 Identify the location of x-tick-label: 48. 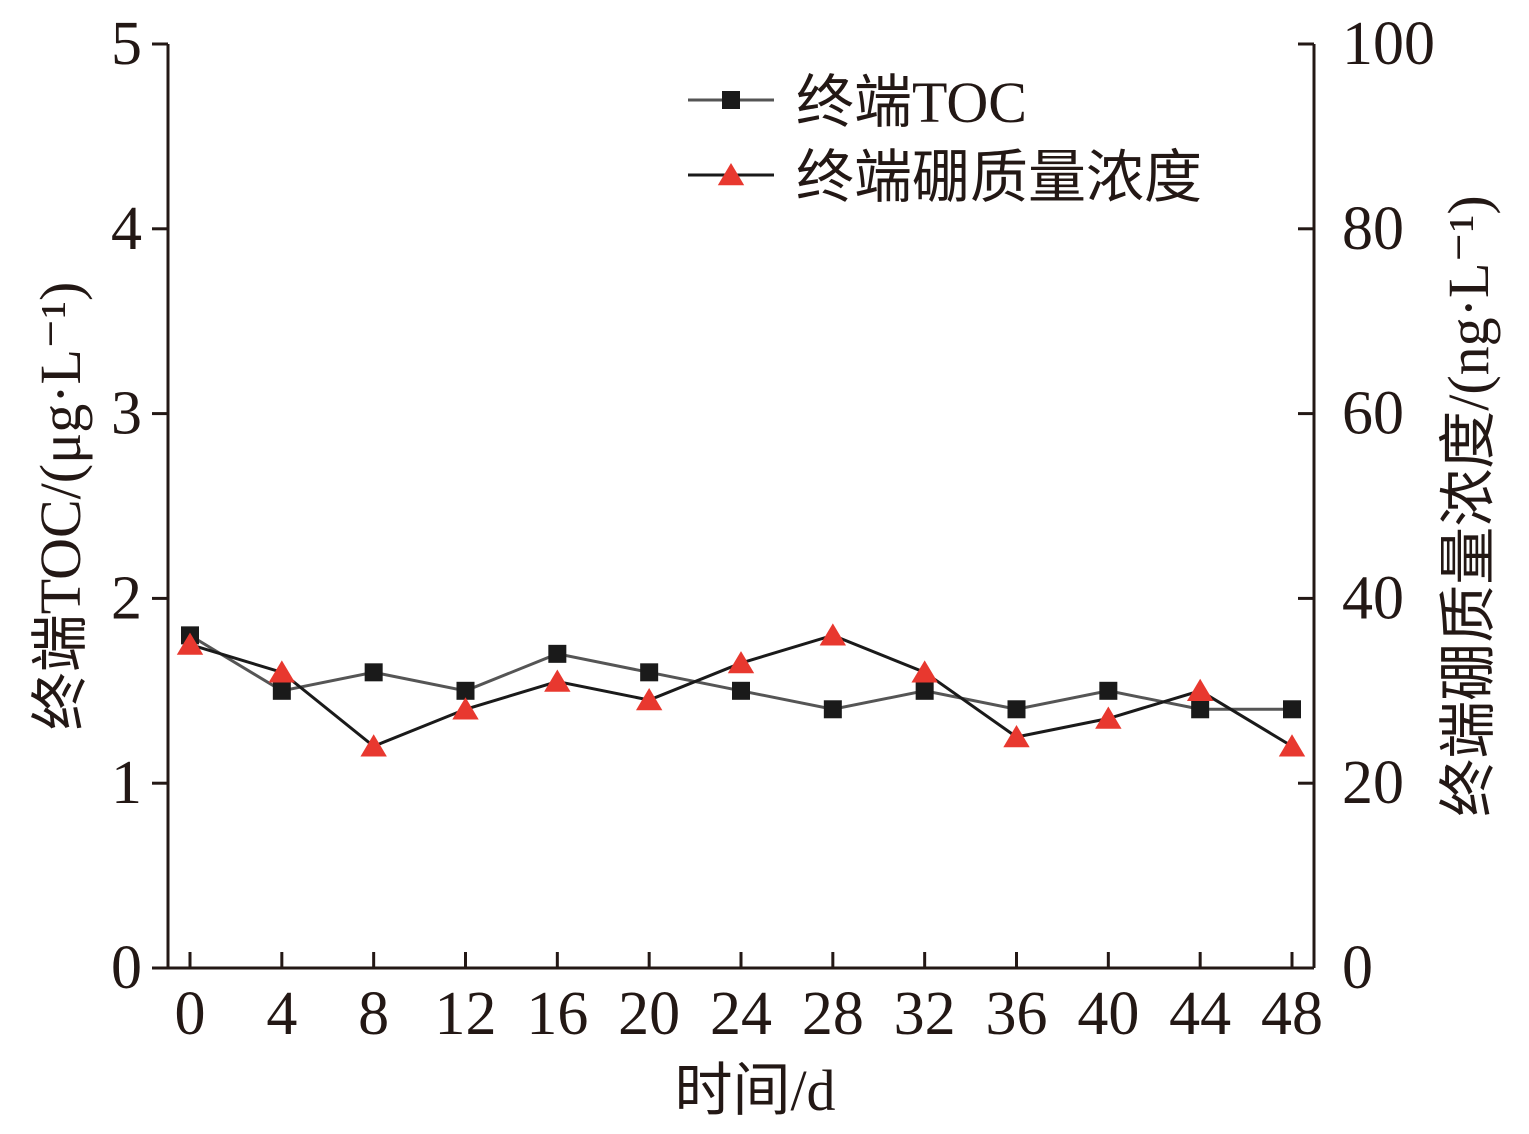
(1292, 1014).